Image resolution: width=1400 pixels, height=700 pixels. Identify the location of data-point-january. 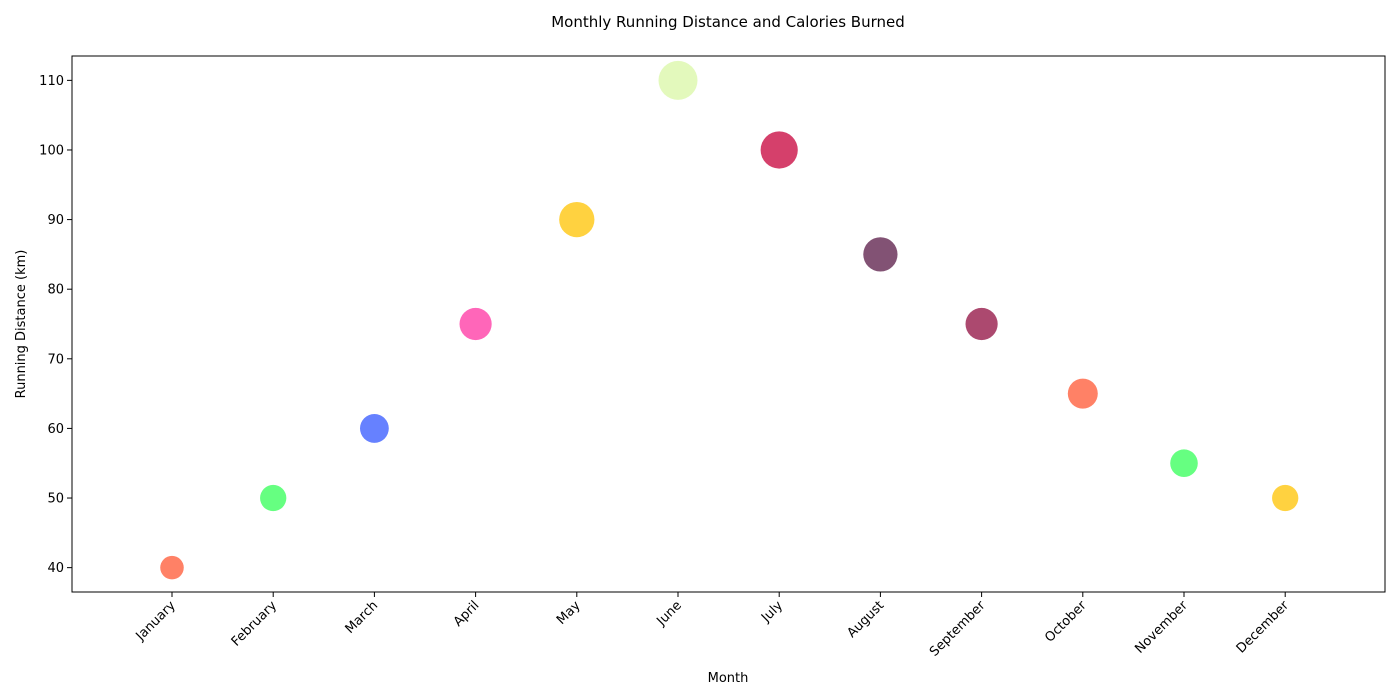
(172, 567).